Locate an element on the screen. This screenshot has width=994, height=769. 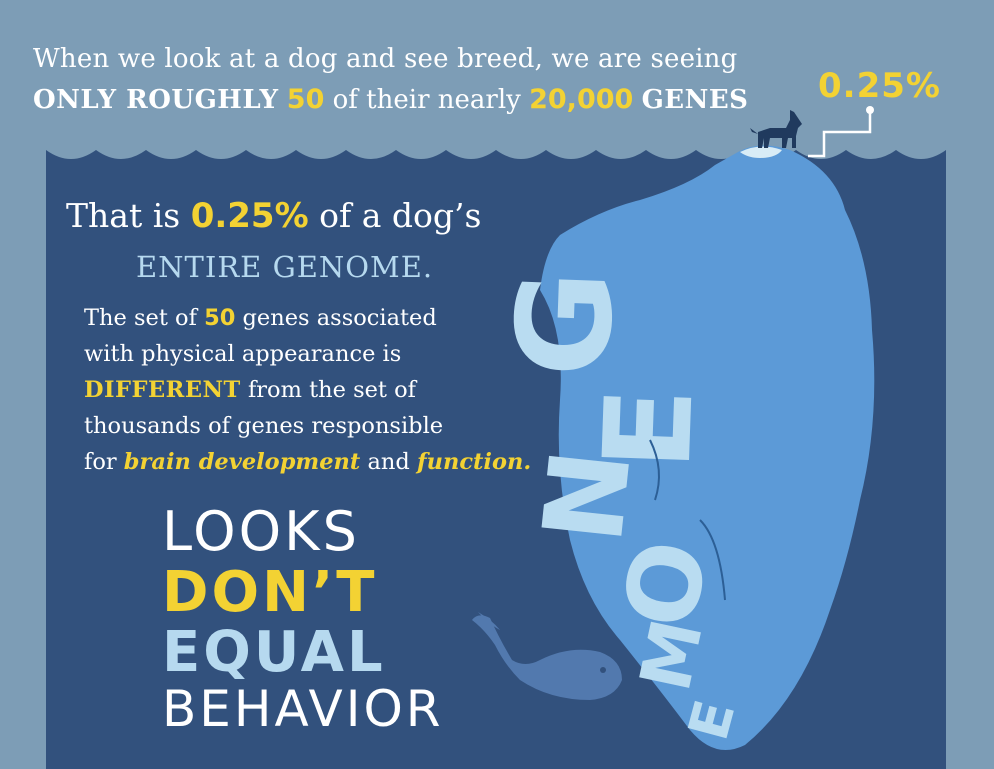
entire-genome-heading: ENTIRE GENOME. is located at coordinates (285, 267).